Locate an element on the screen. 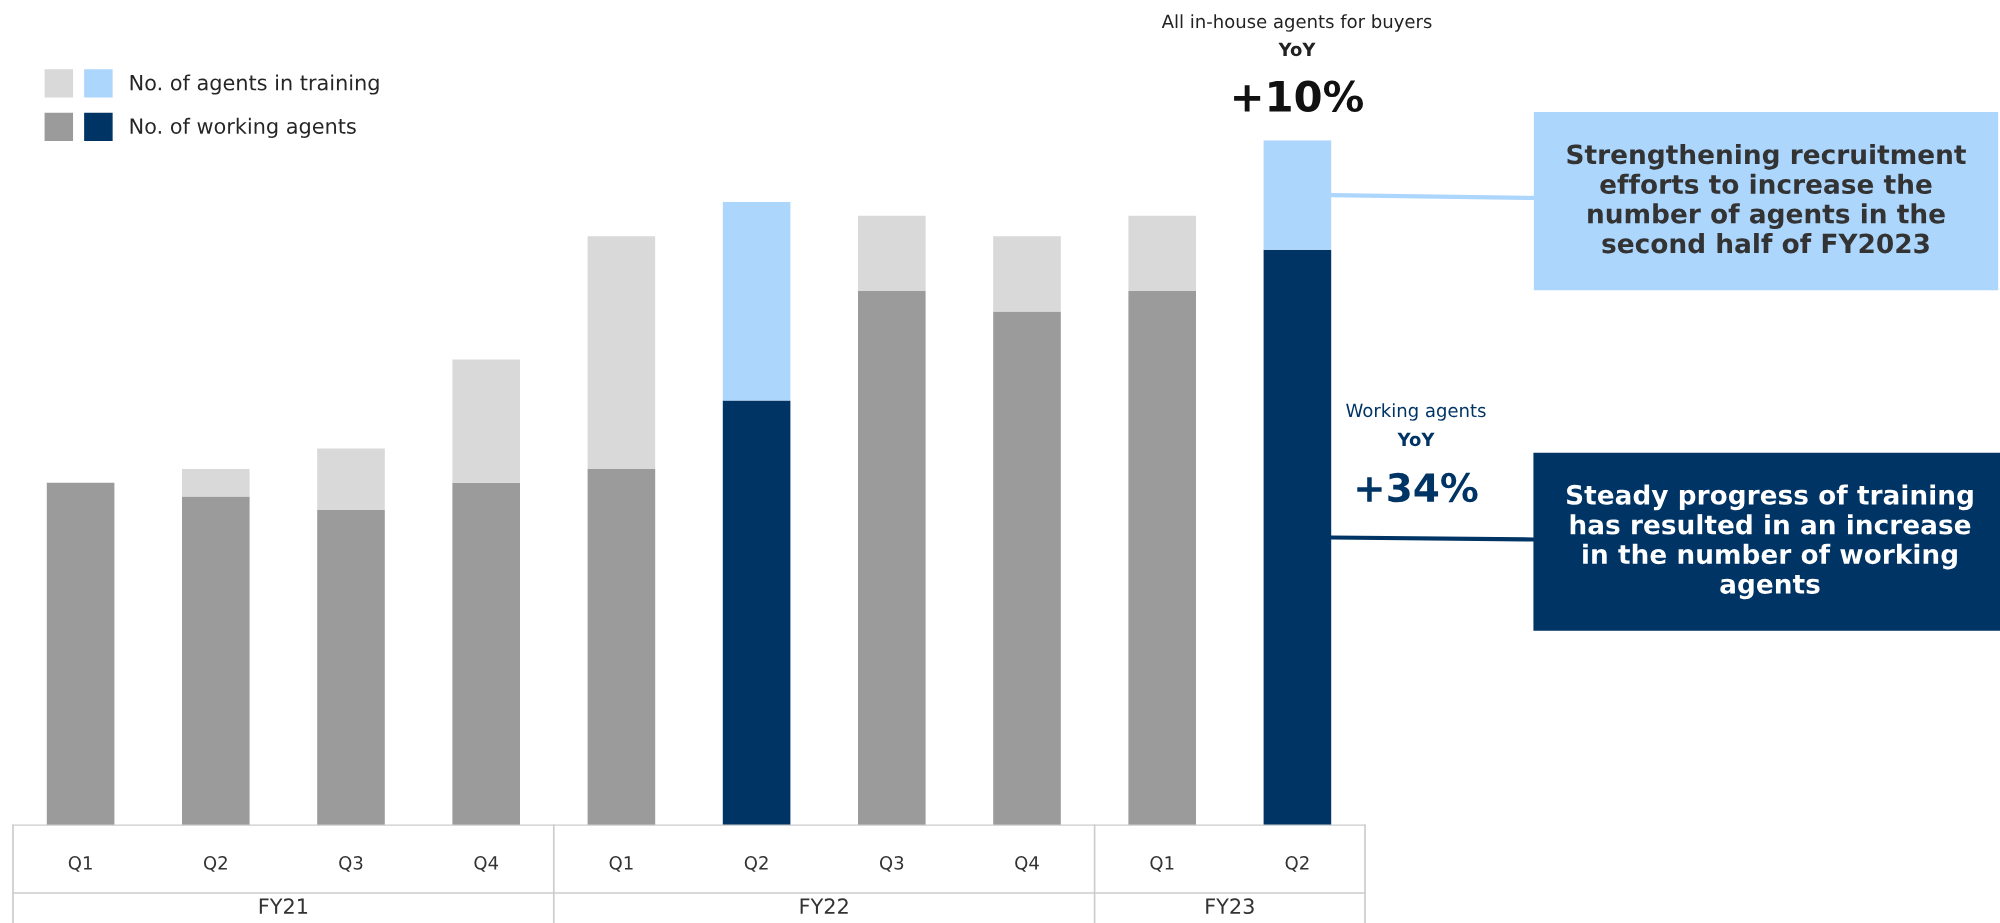  legend-label: No. of working agents is located at coordinates (243, 127).